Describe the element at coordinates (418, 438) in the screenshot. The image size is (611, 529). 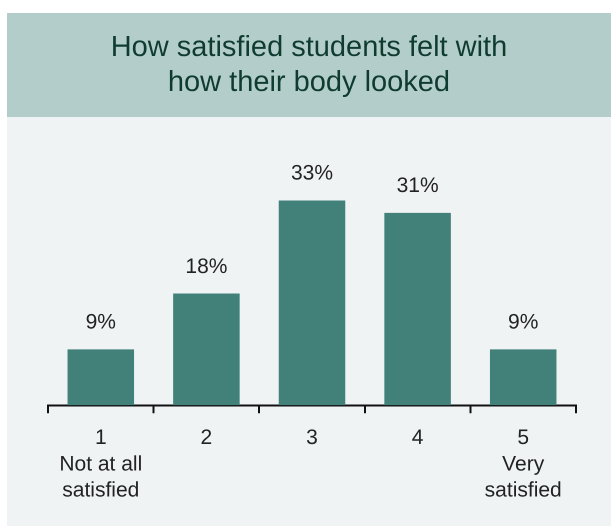
I see `x-tick-label: 4` at that location.